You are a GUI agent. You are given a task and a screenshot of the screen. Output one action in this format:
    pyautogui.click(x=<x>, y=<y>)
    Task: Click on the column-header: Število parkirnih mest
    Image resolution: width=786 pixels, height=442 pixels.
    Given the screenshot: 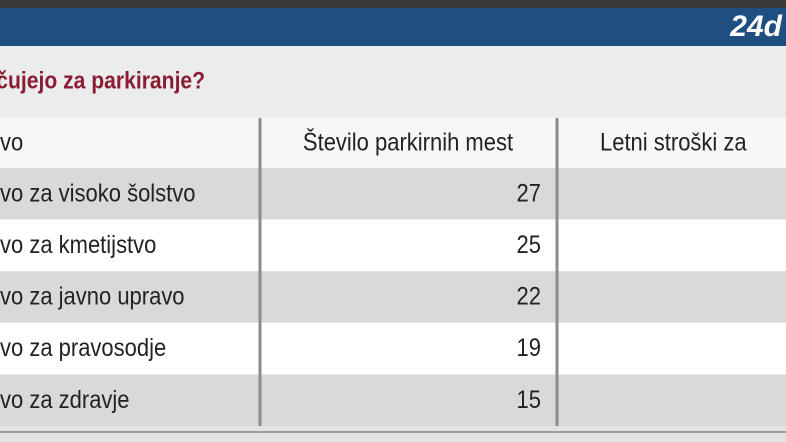 What is the action you would take?
    pyautogui.click(x=408, y=141)
    